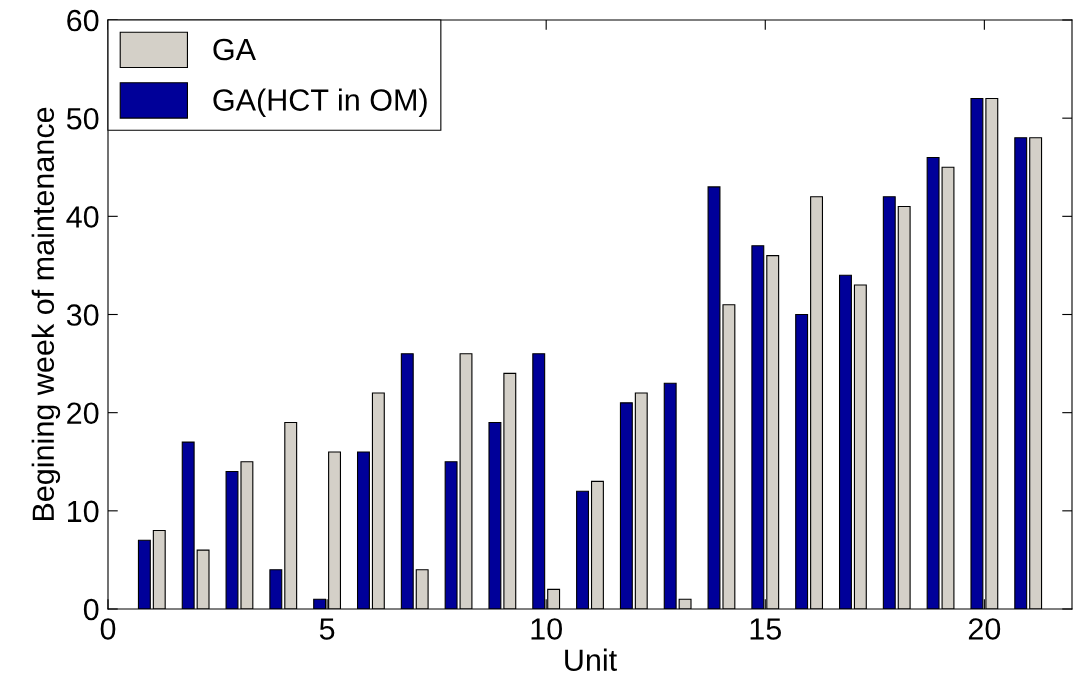  What do you see at coordinates (234, 49) in the screenshot?
I see `legend-label: GA` at bounding box center [234, 49].